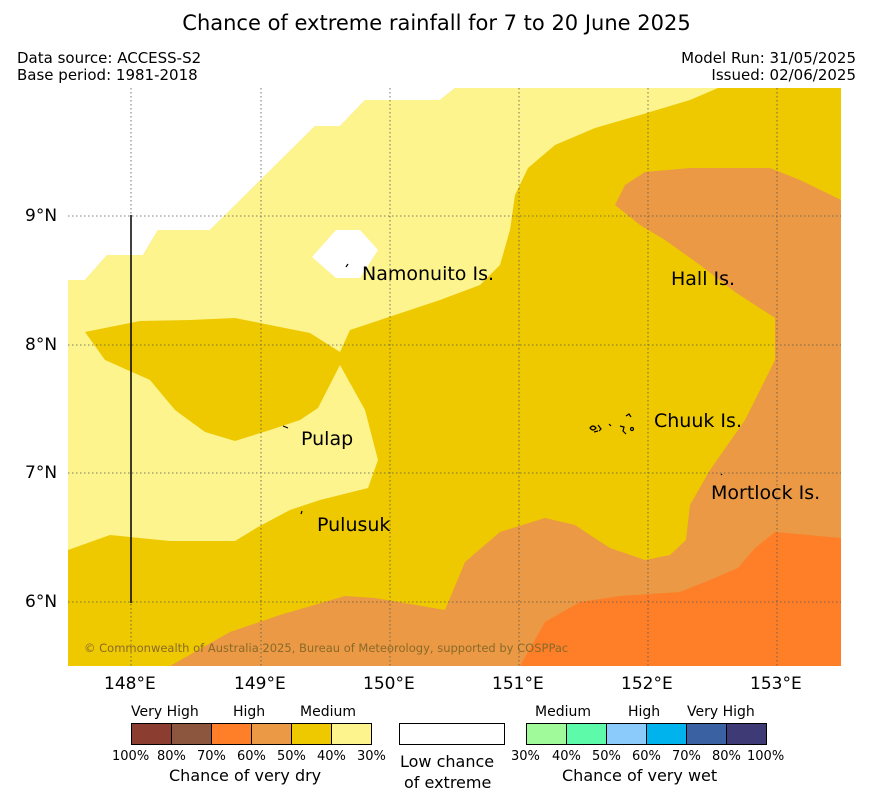 The image size is (873, 804). I want to click on legend-wet-caption: Chance of very wet, so click(640, 775).